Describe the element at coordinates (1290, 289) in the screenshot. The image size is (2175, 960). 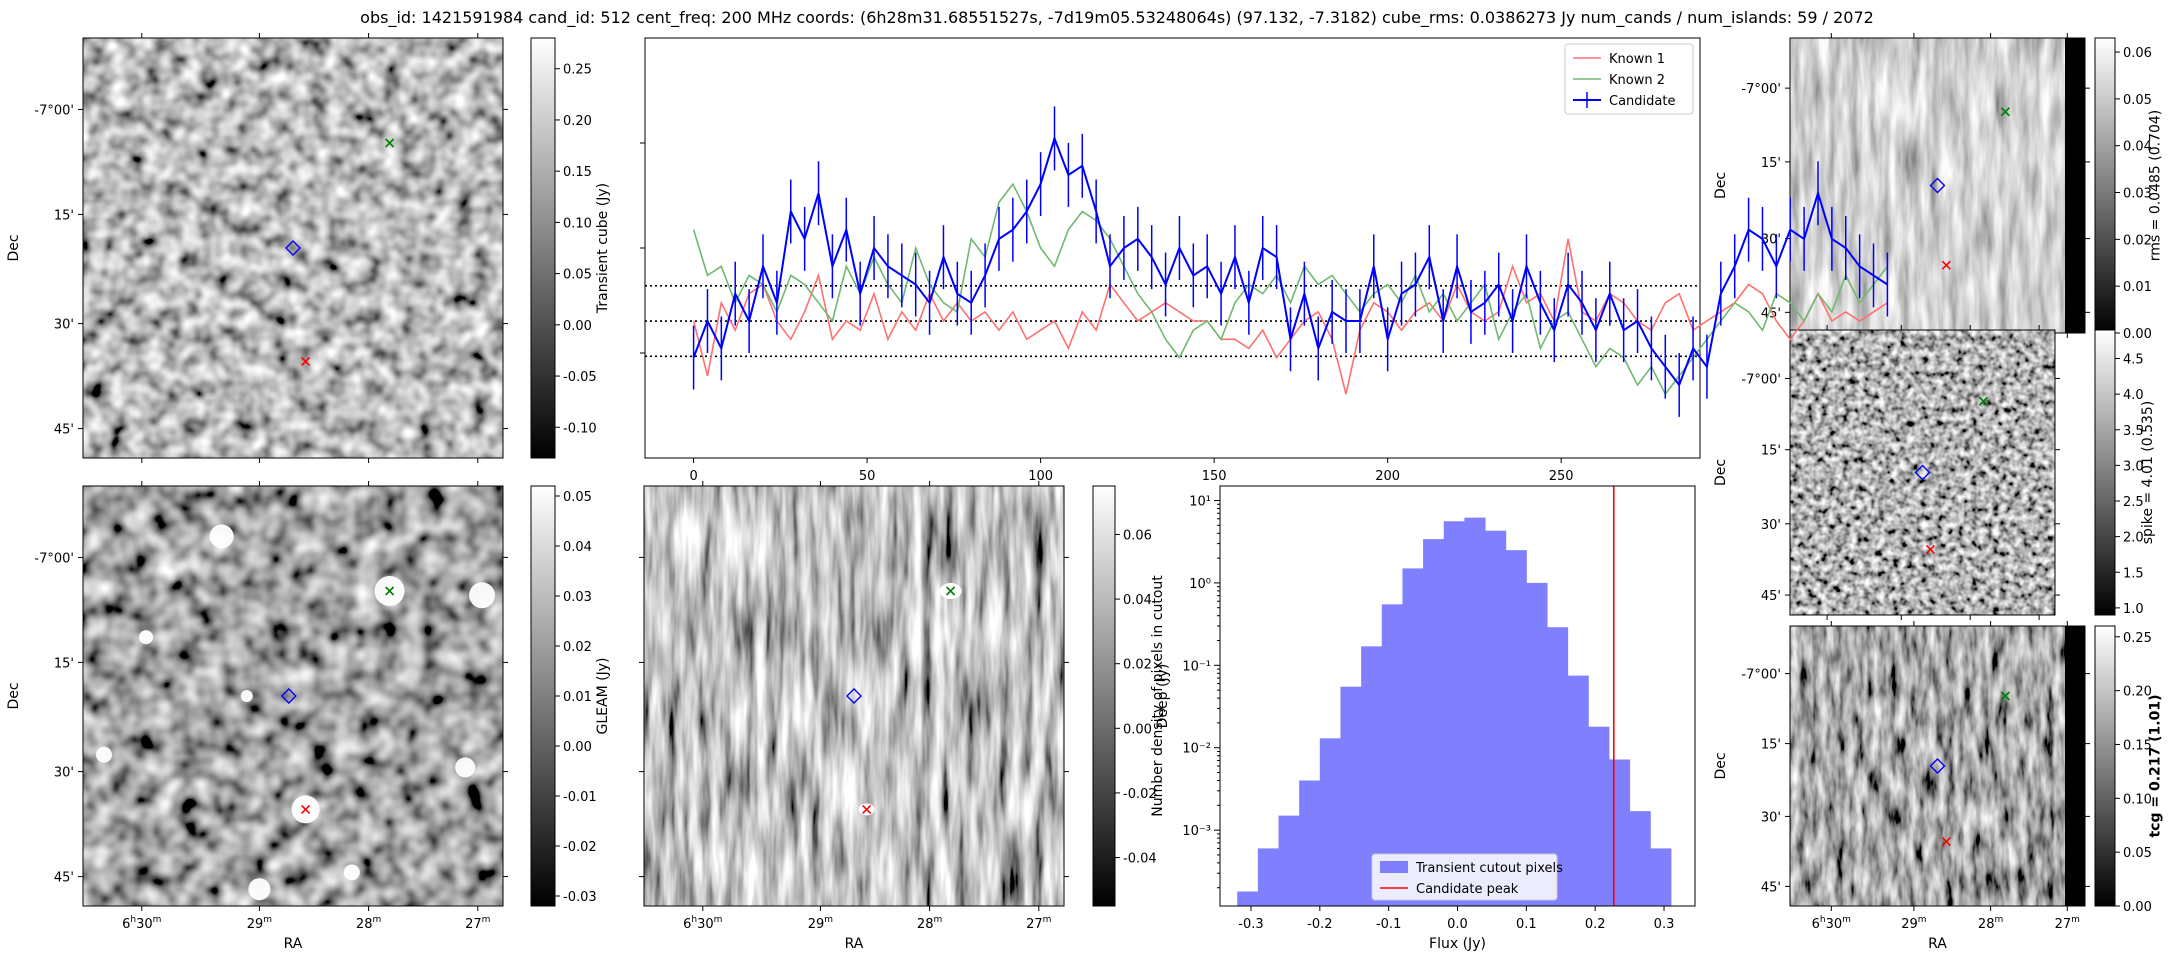
I see `known-2-series-line` at that location.